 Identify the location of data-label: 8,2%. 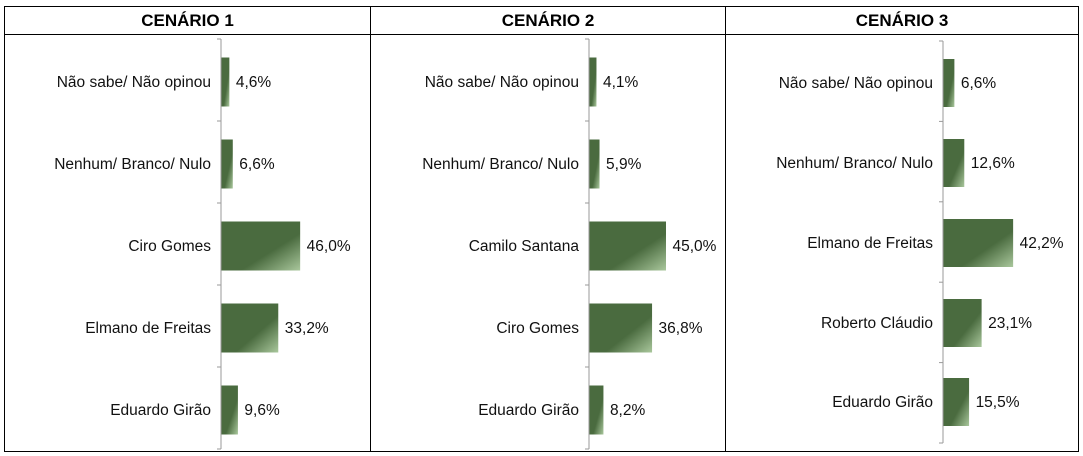
(628, 410).